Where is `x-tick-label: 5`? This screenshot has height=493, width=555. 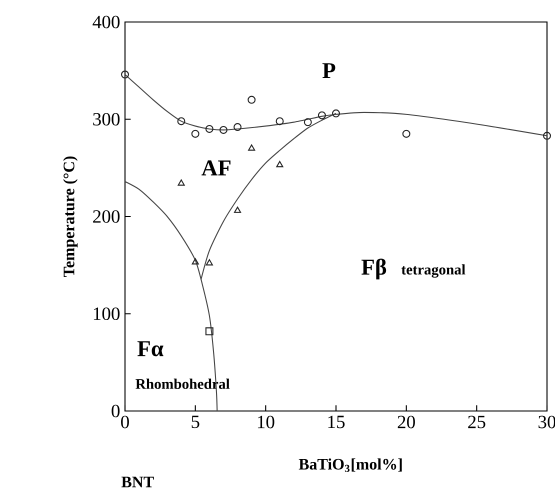 x-tick-label: 5 is located at coordinates (196, 422).